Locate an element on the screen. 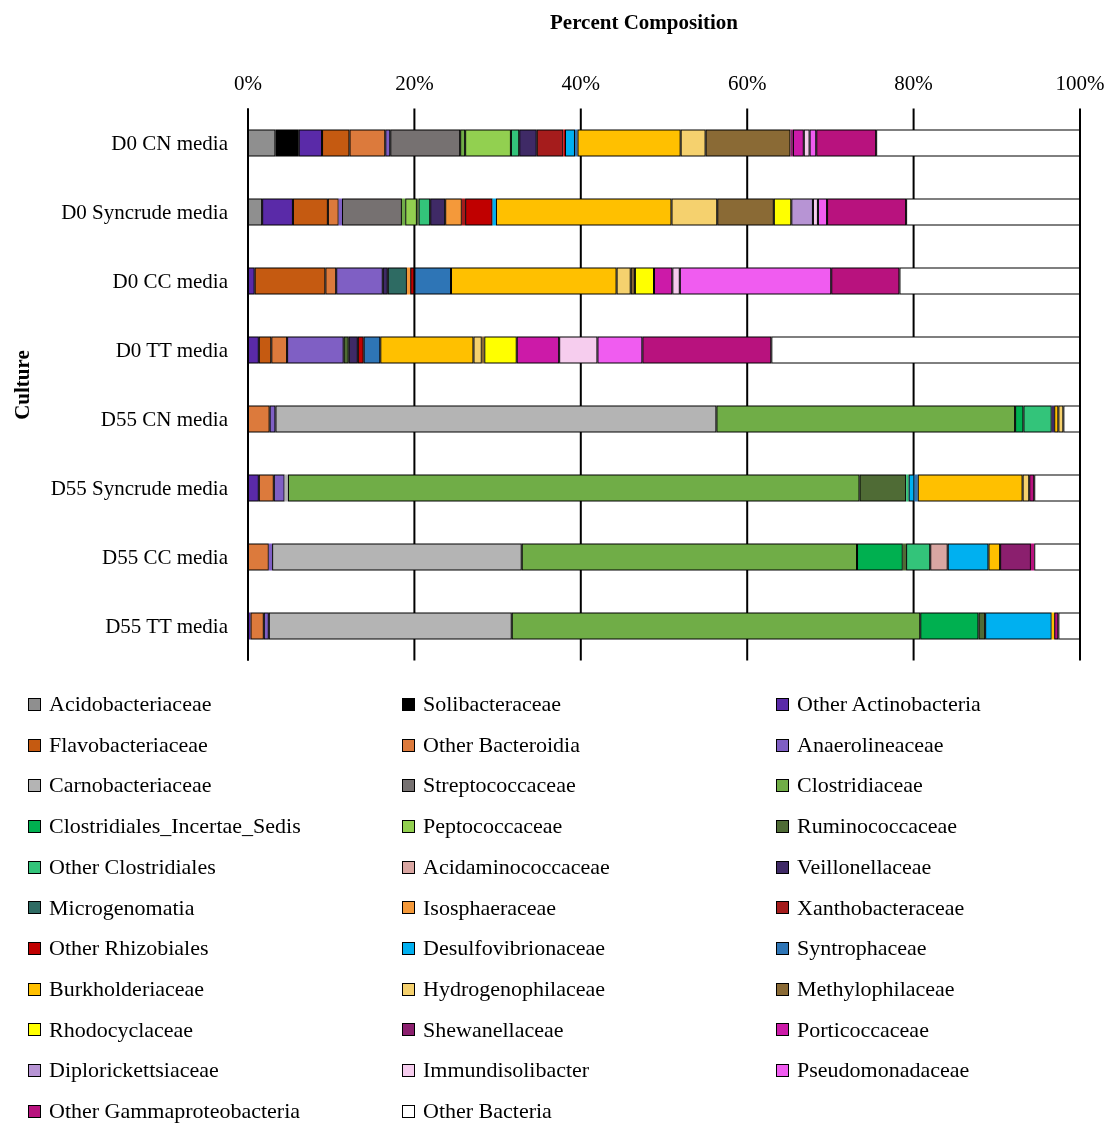  legend-label: Porticoccaceae is located at coordinates (863, 1029).